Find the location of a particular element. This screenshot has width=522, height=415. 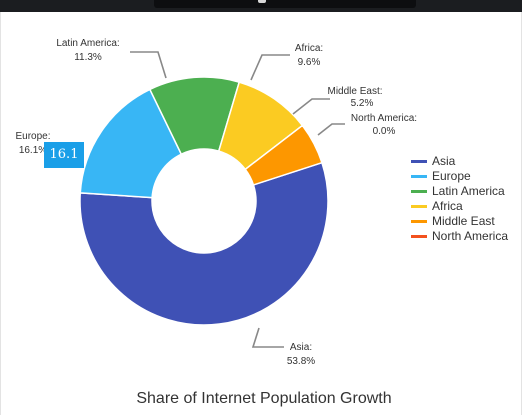

legend-item-europe: Europe is located at coordinates (451, 176).